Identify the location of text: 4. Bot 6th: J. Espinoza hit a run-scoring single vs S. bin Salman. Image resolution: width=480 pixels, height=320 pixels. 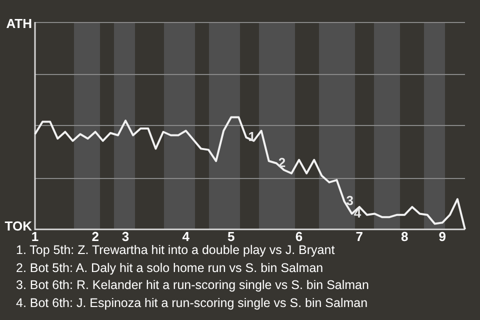
(192, 303).